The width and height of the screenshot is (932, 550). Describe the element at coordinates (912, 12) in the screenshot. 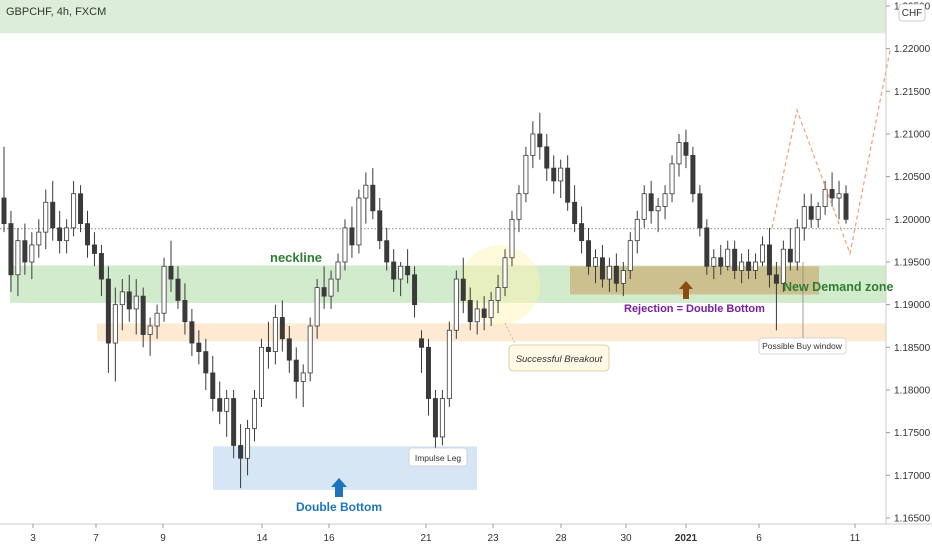

I see `currency-badge` at that location.